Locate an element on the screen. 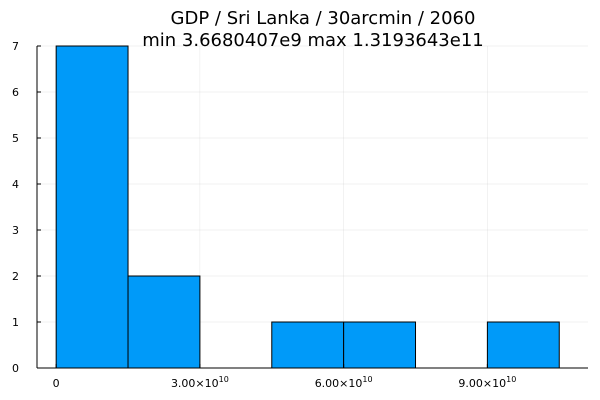 This screenshot has height=400, width=600. y-tick-label: 0 is located at coordinates (15, 368).